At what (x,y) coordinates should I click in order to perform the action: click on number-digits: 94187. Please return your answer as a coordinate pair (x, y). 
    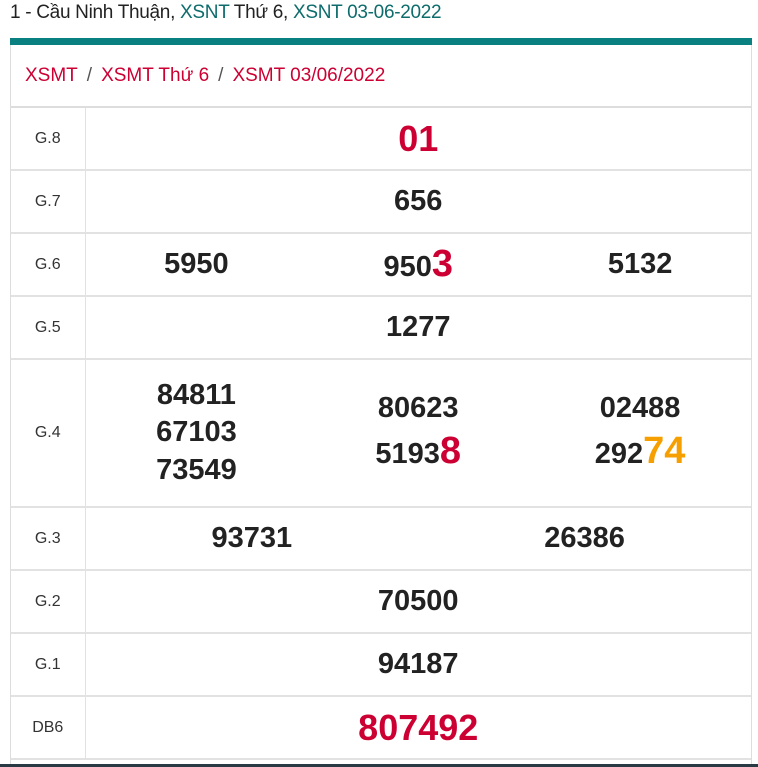
    Looking at the image, I should click on (418, 663).